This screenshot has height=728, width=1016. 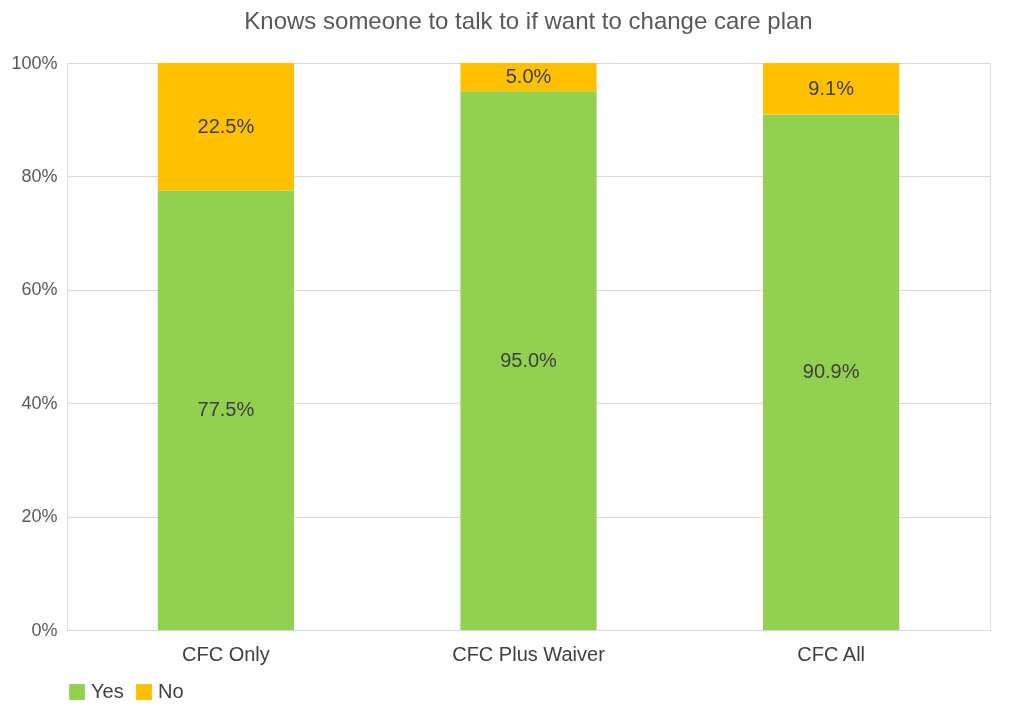 I want to click on x-tick-label: CFC Plus Waiver, so click(x=529, y=653).